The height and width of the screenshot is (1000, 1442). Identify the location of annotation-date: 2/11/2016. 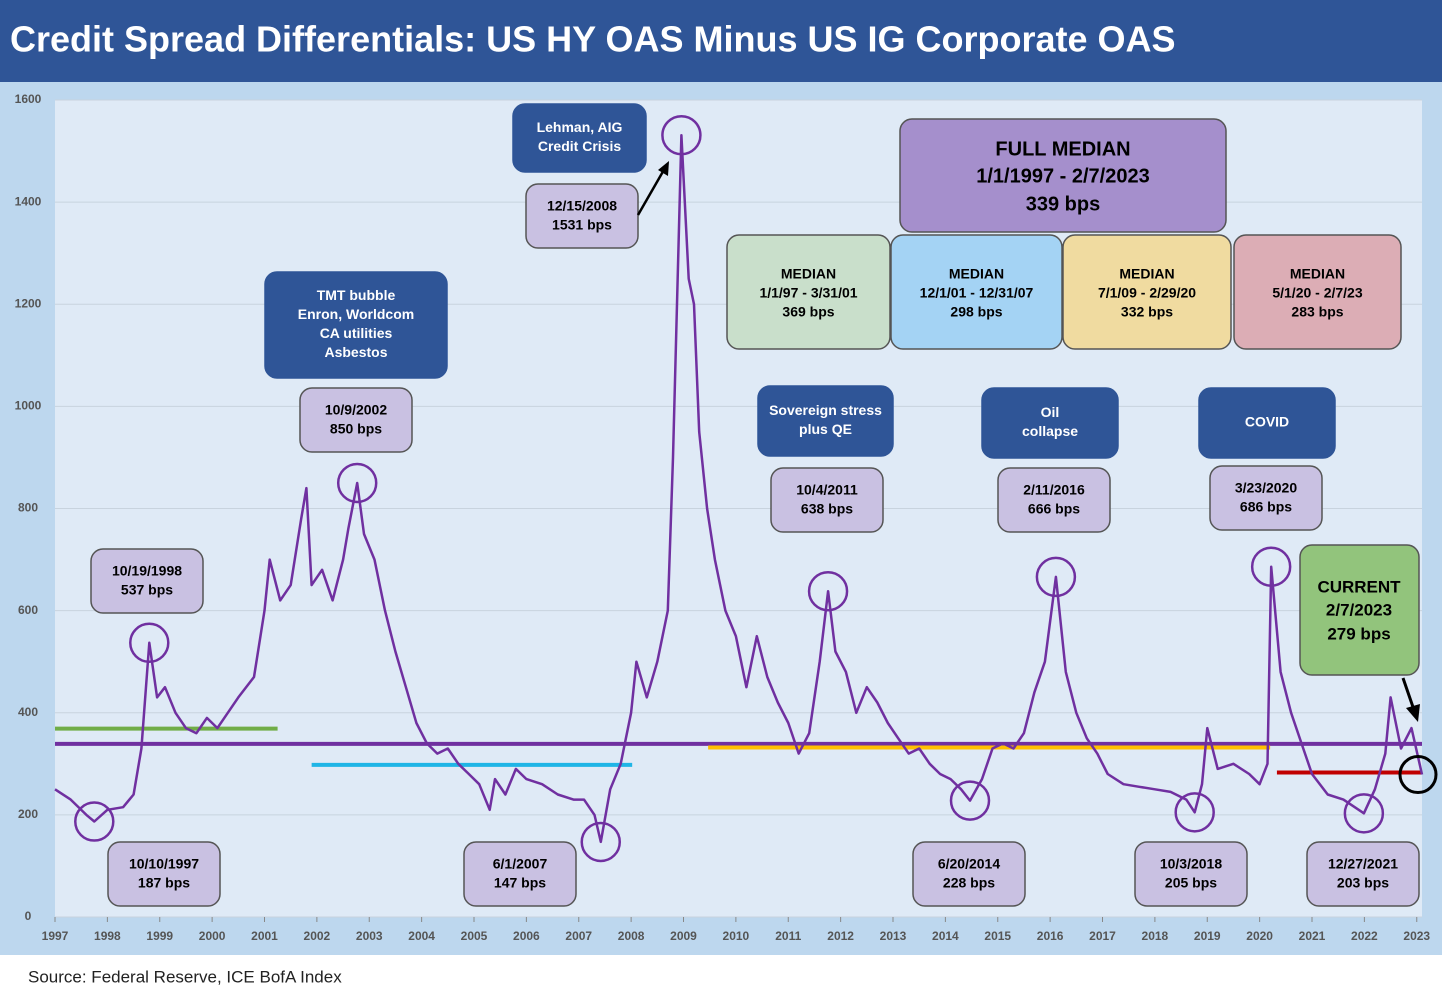
(1054, 490).